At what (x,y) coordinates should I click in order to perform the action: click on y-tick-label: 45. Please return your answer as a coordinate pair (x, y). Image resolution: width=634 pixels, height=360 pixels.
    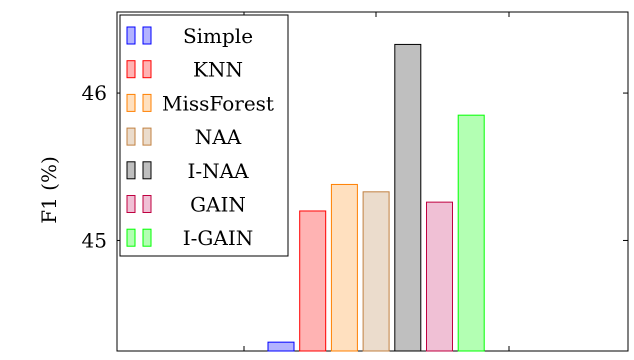
    Looking at the image, I should click on (94, 240).